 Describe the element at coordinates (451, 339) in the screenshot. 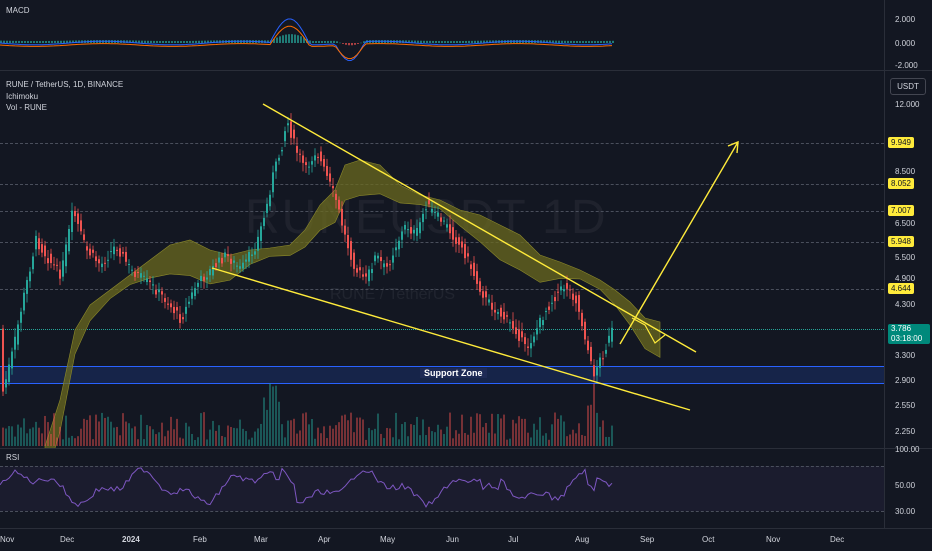

I see `lower-trendline` at that location.